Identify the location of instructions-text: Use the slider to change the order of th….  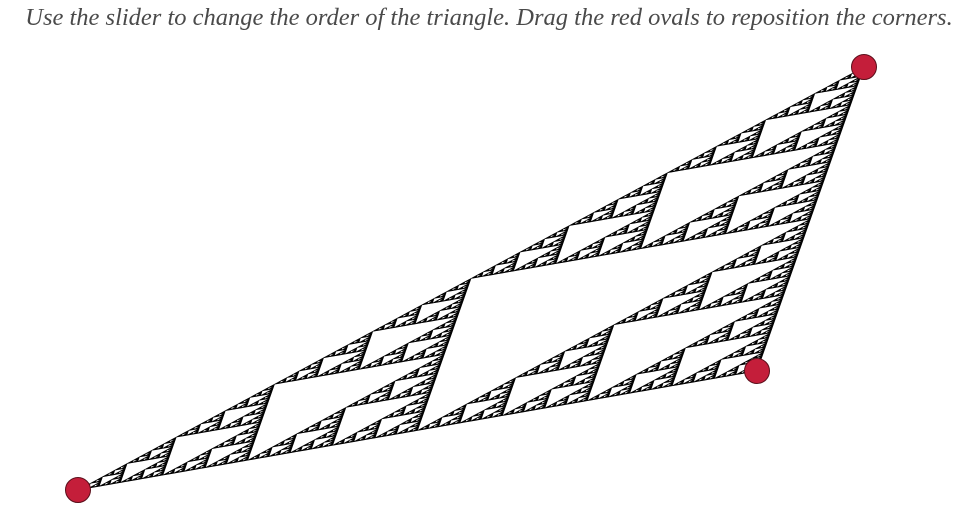
(489, 17).